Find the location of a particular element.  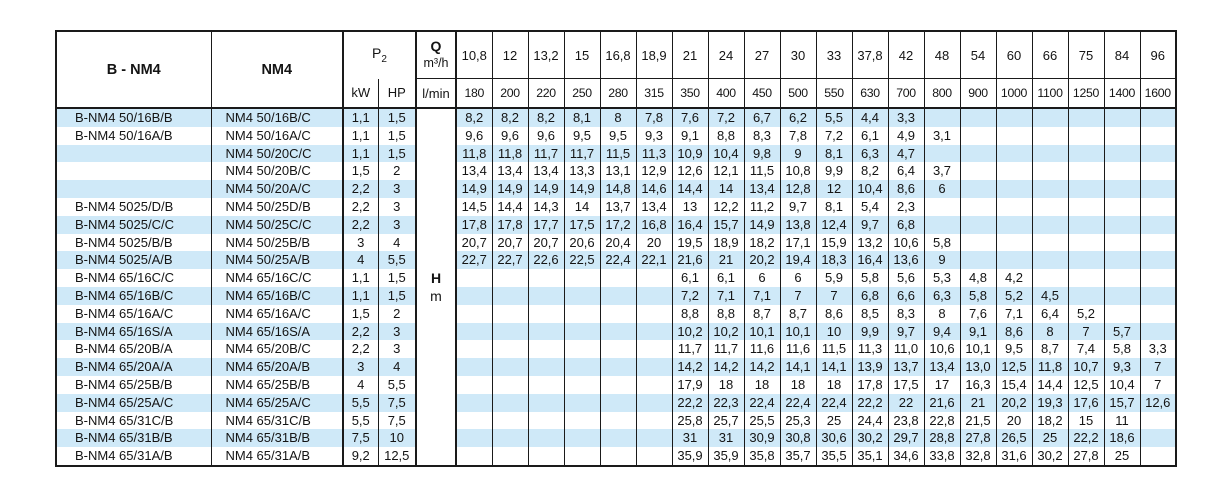

cell-head-value: 25 is located at coordinates (1122, 456).